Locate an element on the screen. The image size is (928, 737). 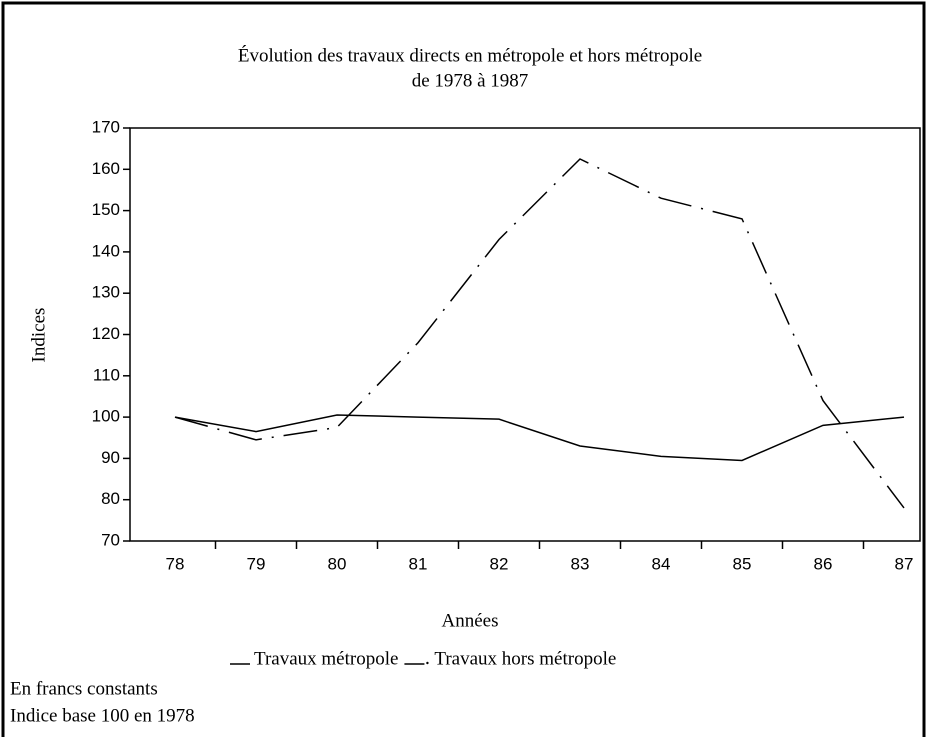
note: En francs constants is located at coordinates (84, 688).